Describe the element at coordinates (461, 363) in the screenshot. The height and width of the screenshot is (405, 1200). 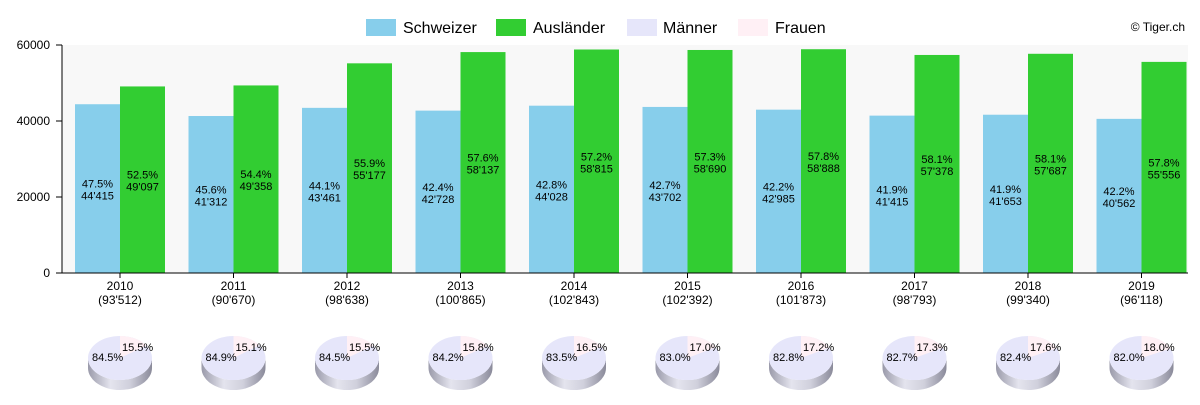
I see `pie-2013: 84.2%15.8%` at that location.